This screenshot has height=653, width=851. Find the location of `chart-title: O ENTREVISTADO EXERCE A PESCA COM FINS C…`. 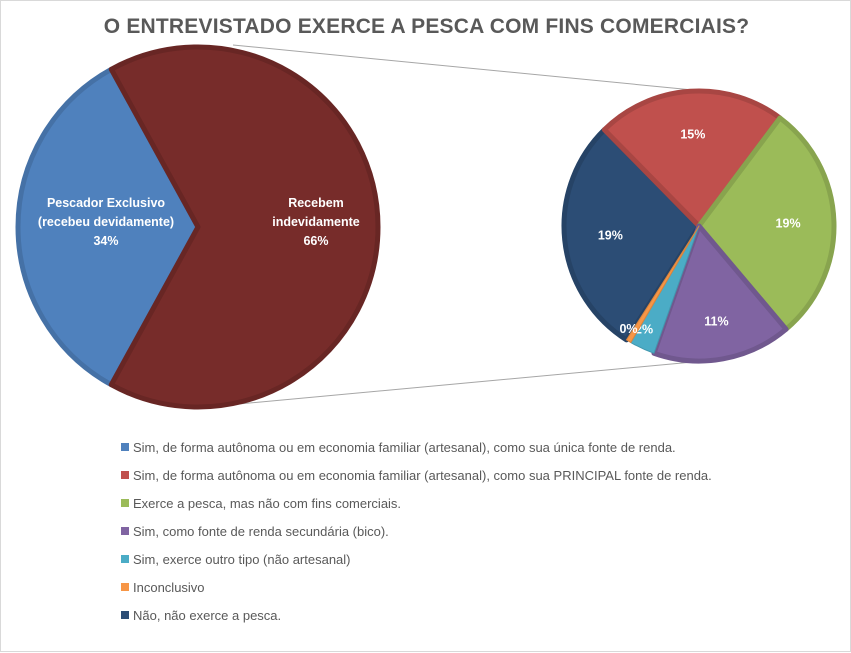

chart-title: O ENTREVISTADO EXERCE A PESCA COM FINS C… is located at coordinates (426, 26).